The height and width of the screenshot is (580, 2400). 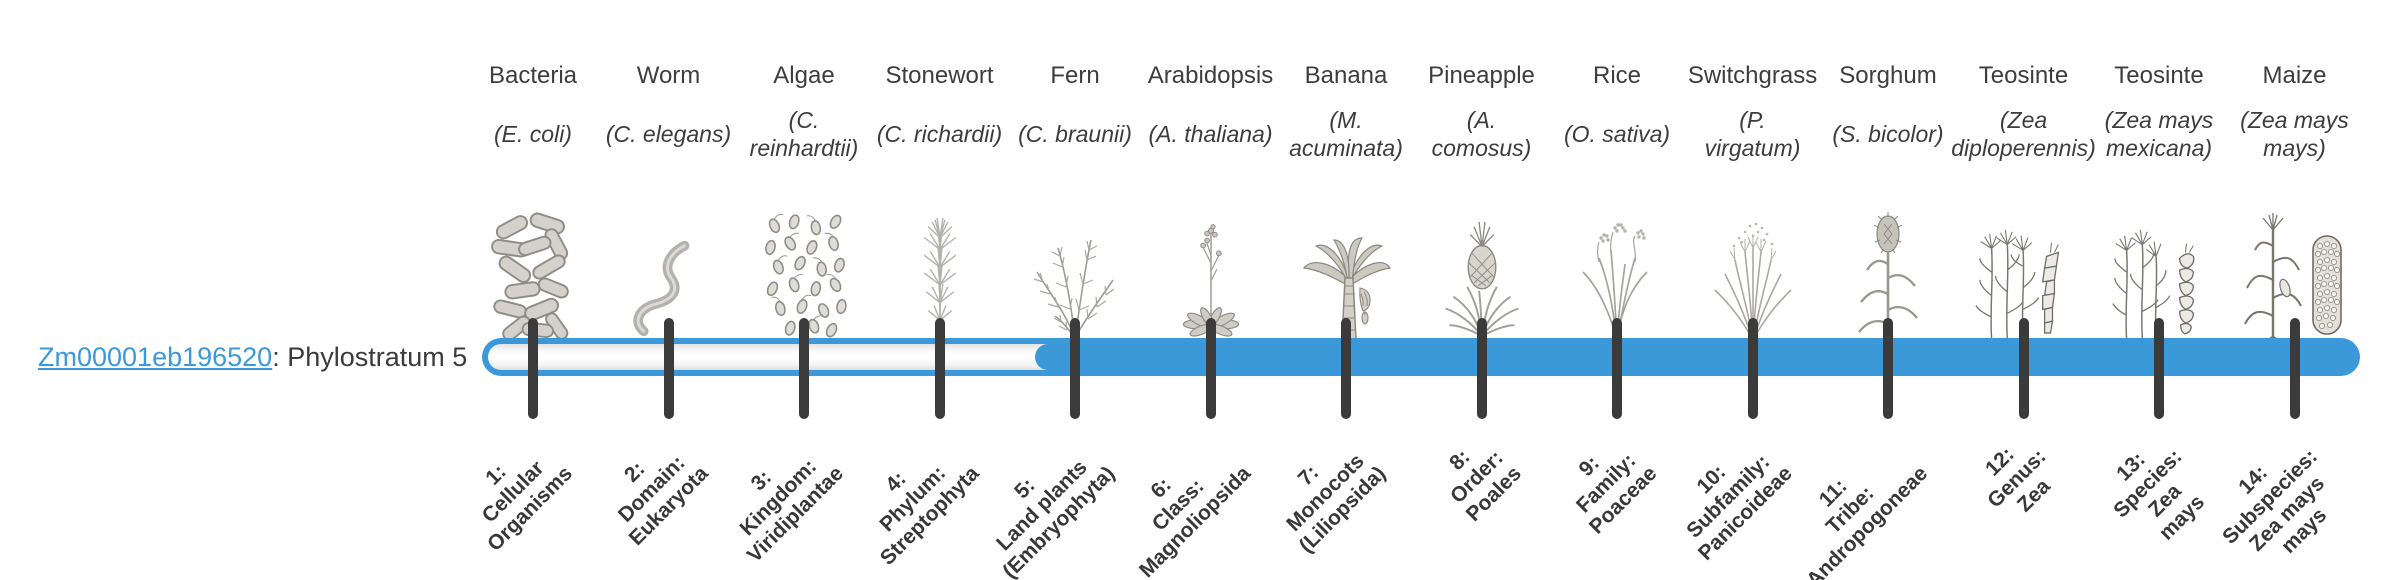 I want to click on organism-latin-name: (M. acuminata), so click(x=1346, y=134).